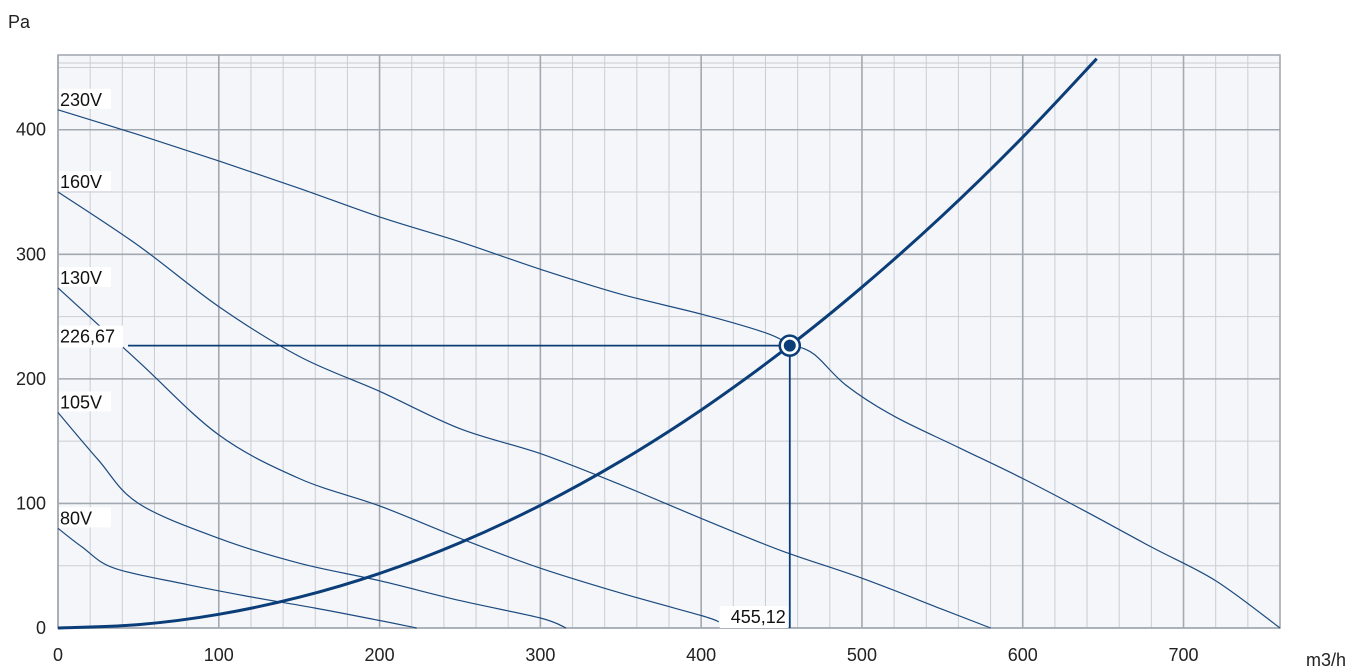  Describe the element at coordinates (81, 278) in the screenshot. I see `curve-label: 130V` at that location.